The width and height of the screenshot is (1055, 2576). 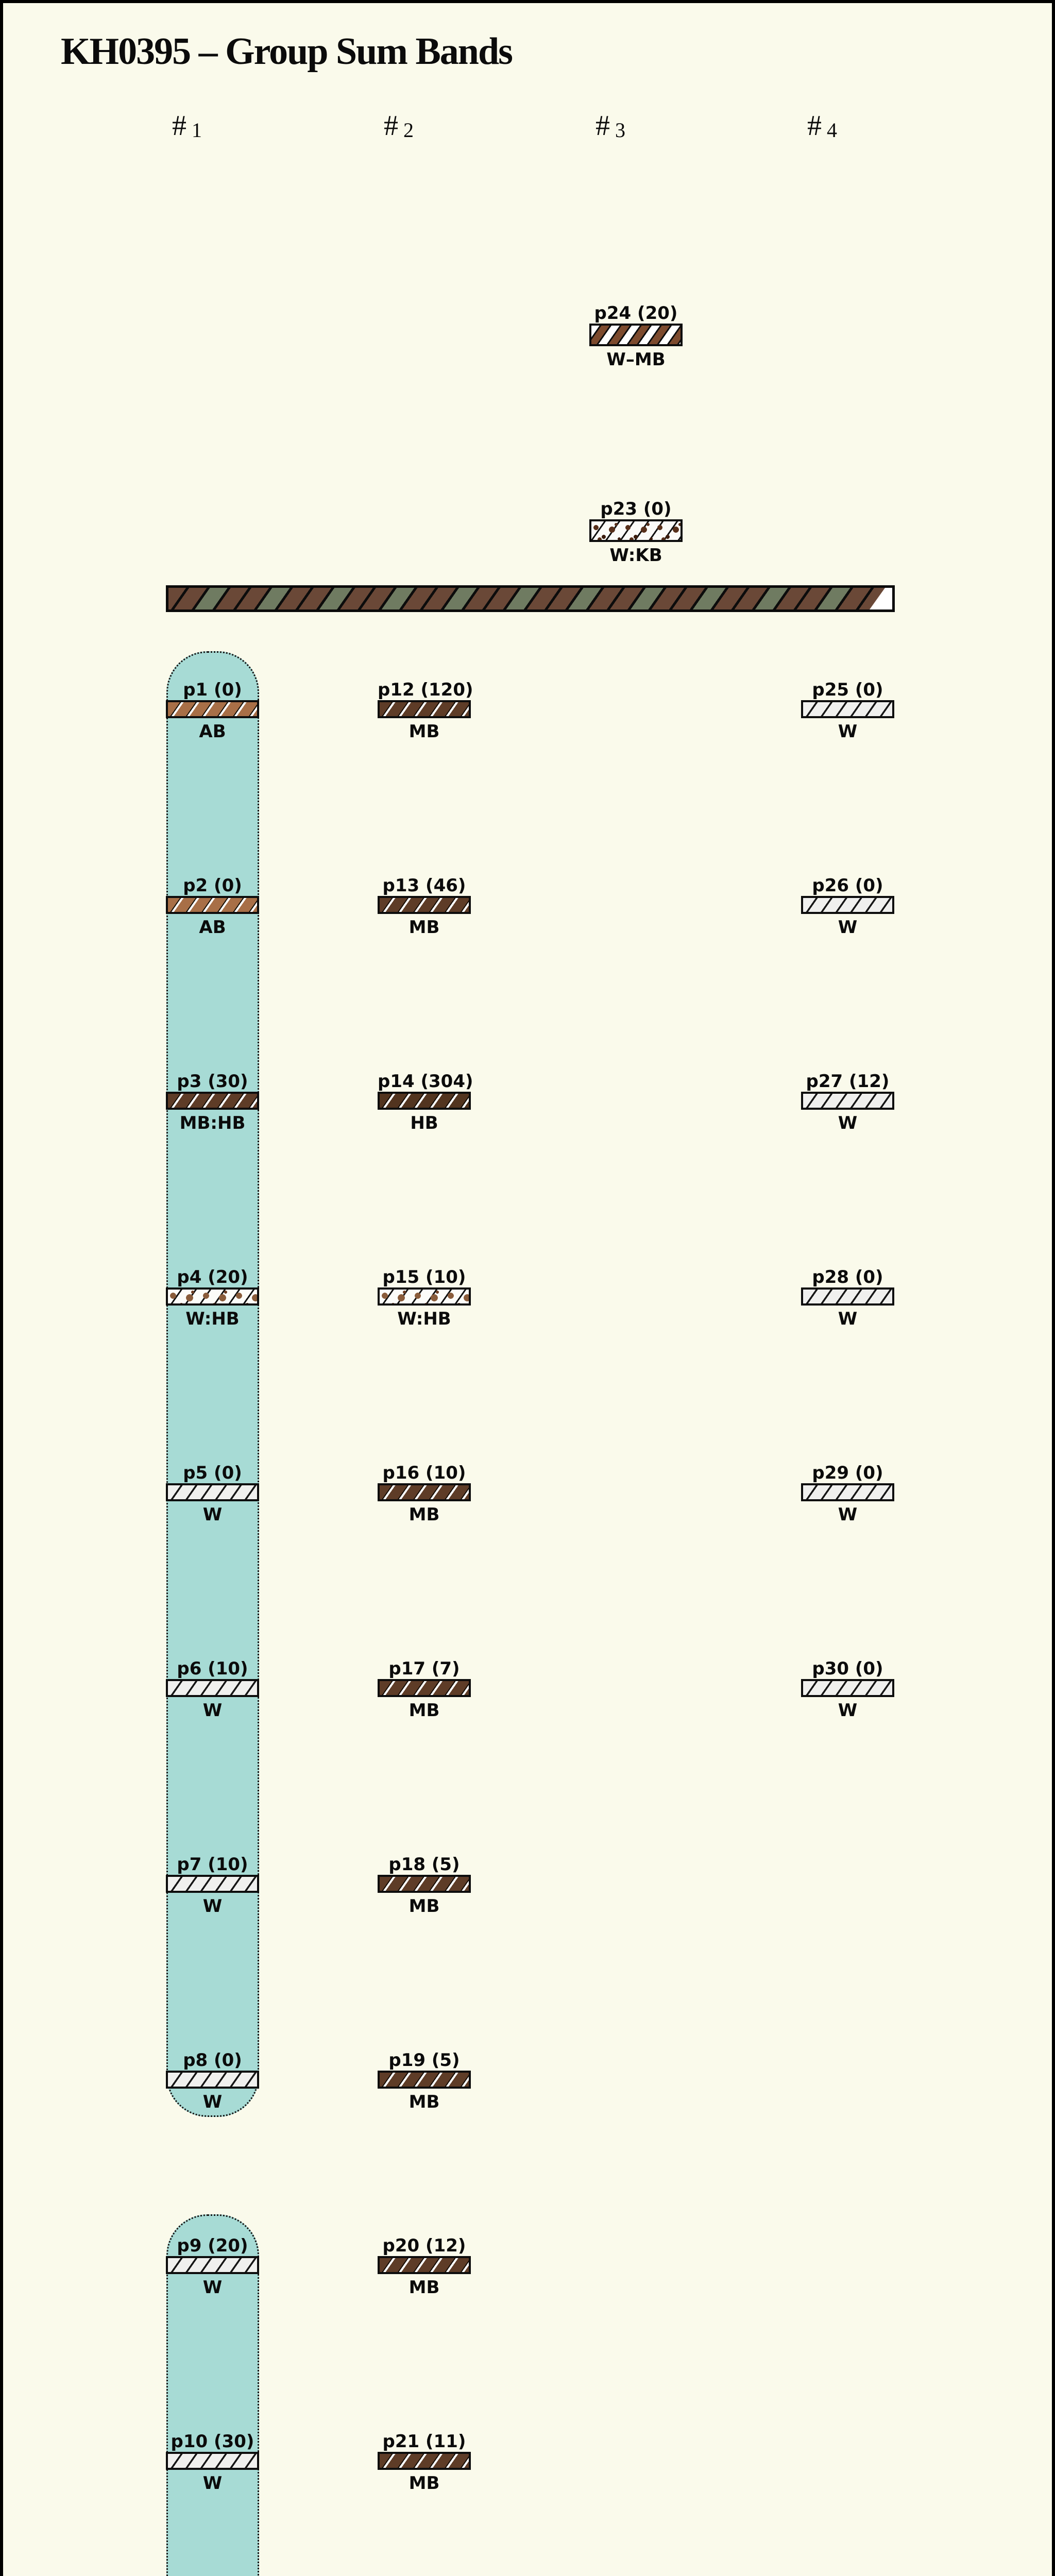 I want to click on band-bar-p30, so click(x=847, y=1688).